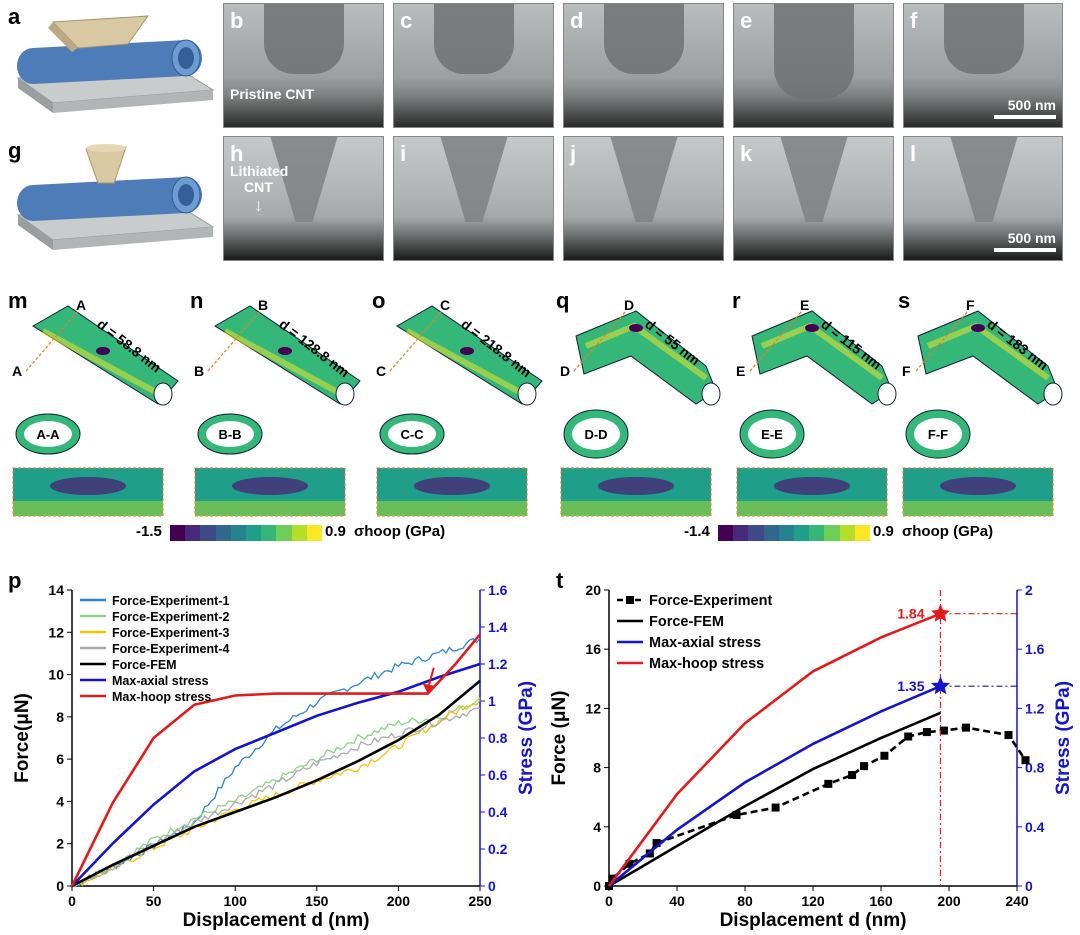 Image resolution: width=1080 pixels, height=935 pixels. Describe the element at coordinates (906, 371) in the screenshot. I see `fem-section-end-label: F` at that location.